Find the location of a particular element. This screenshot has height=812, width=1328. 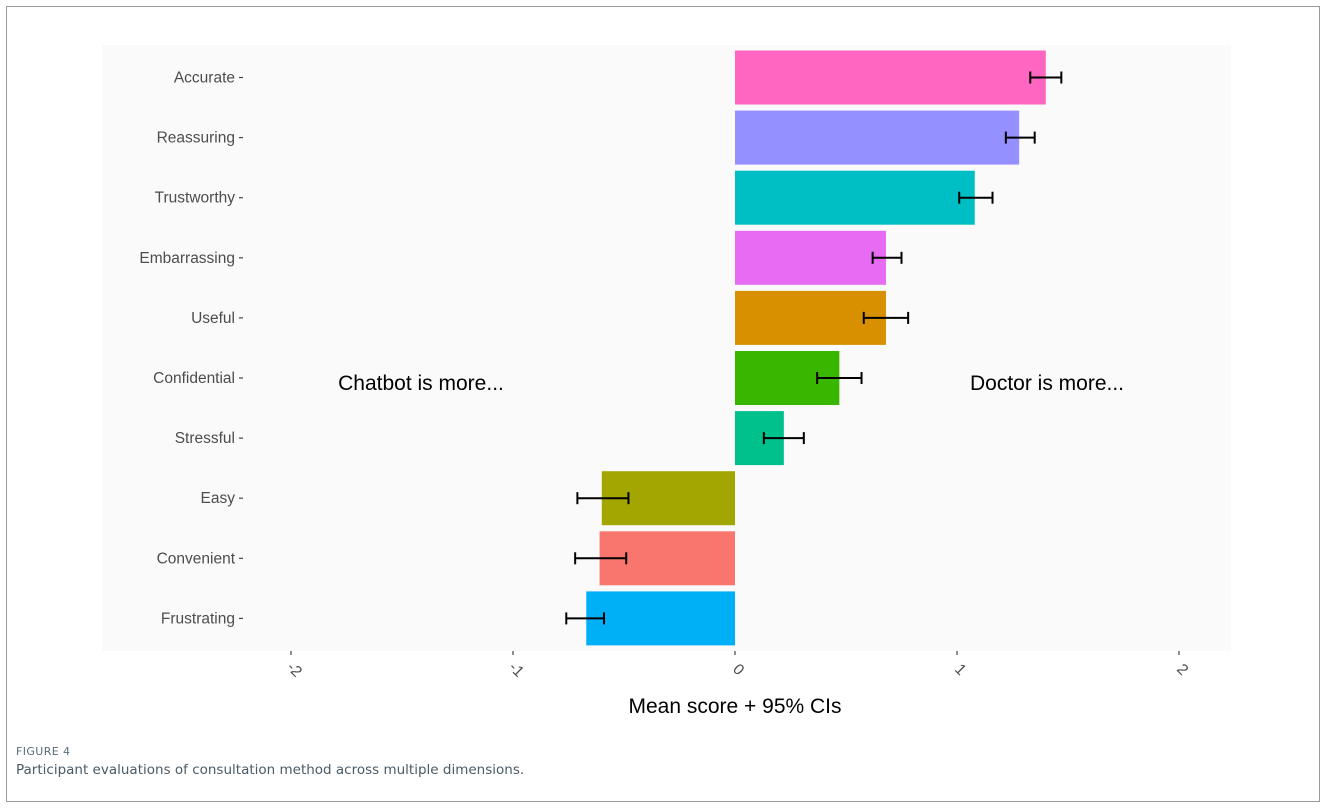

bar-reassuring is located at coordinates (877, 137).